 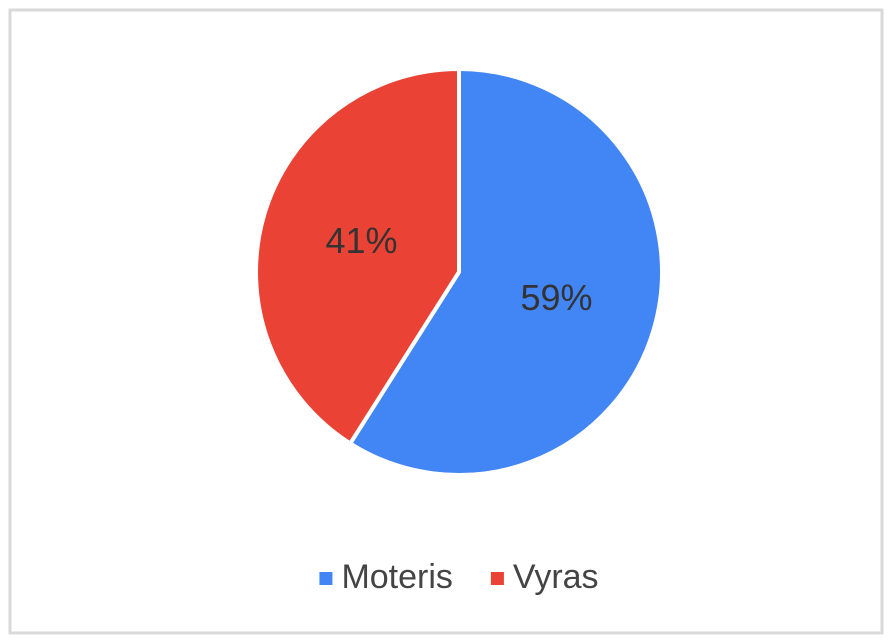 What do you see at coordinates (459, 577) in the screenshot?
I see `legend: Moteris Vyras` at bounding box center [459, 577].